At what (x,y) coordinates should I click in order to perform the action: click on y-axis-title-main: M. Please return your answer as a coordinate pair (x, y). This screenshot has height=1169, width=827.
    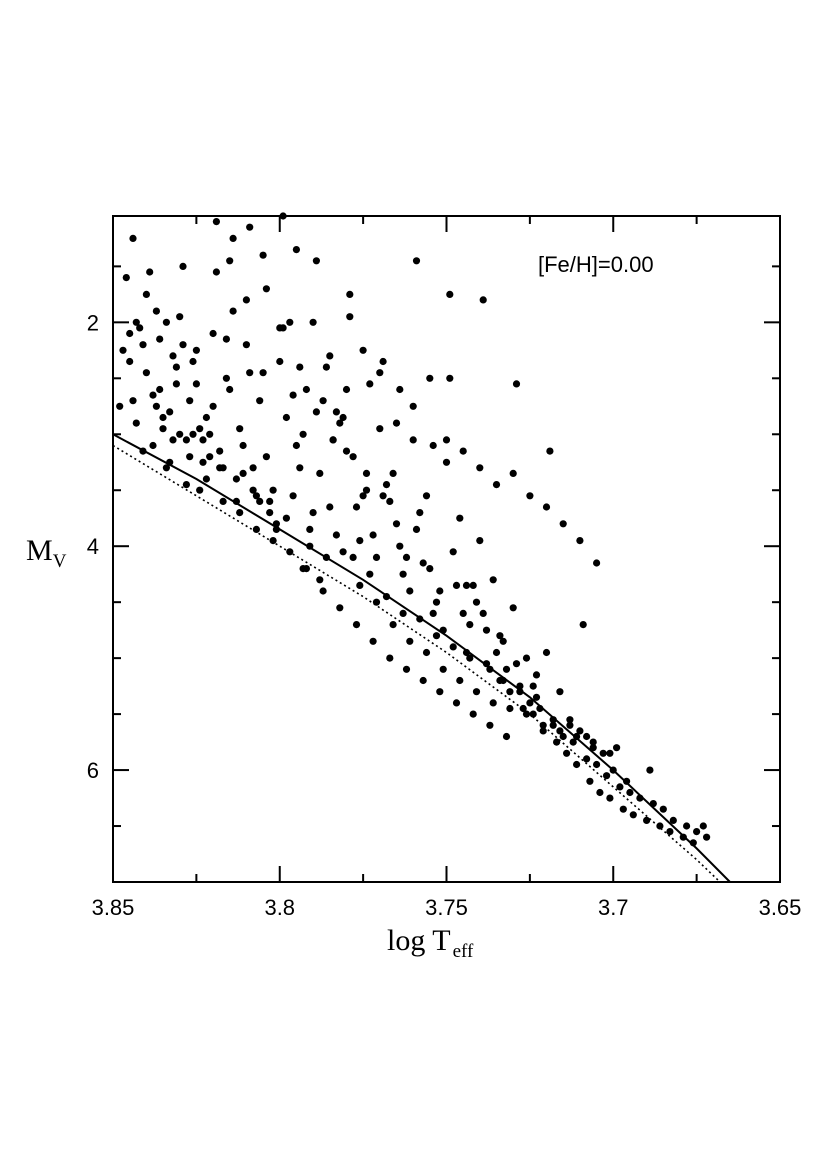
    Looking at the image, I should click on (39, 550).